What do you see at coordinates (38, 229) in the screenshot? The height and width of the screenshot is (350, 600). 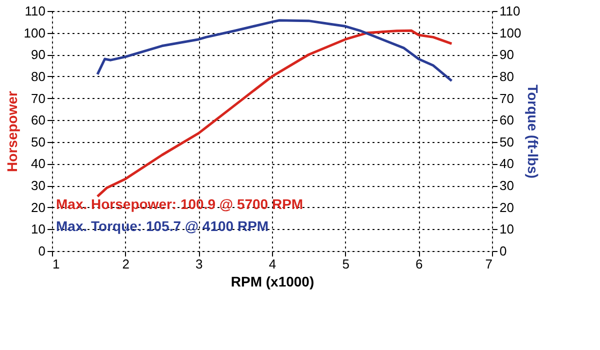 I see `y-tick-label: 10` at bounding box center [38, 229].